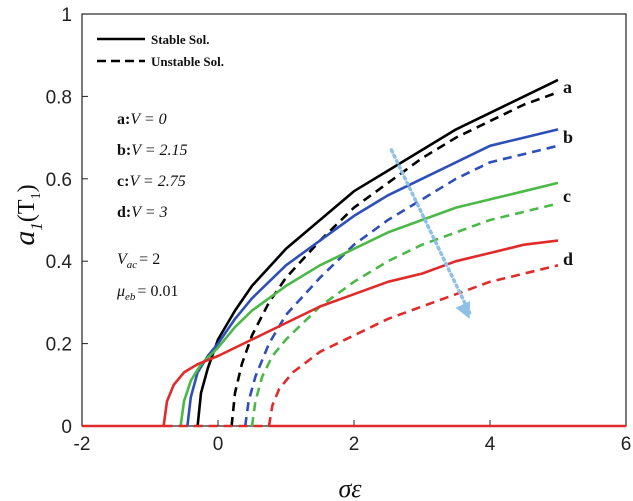  Describe the element at coordinates (568, 137) in the screenshot. I see `curve-label-b: b` at that location.